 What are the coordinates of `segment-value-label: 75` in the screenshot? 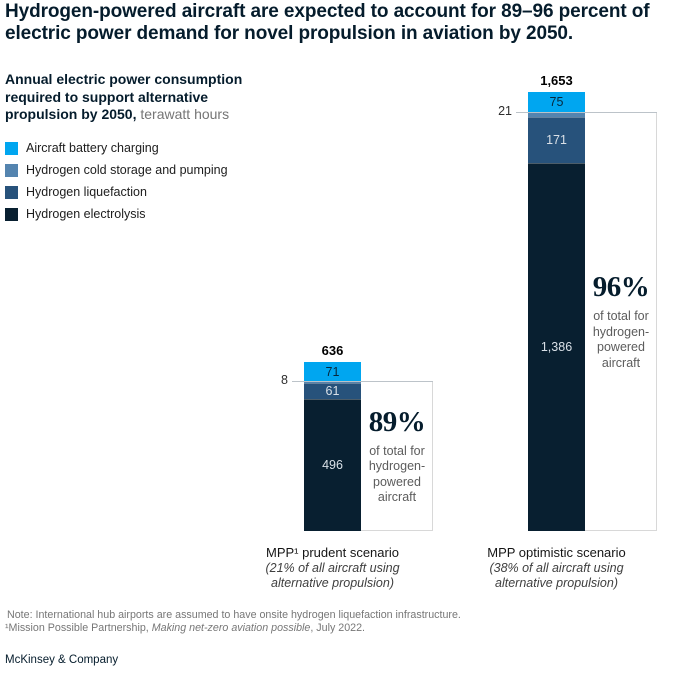 It's located at (556, 101).